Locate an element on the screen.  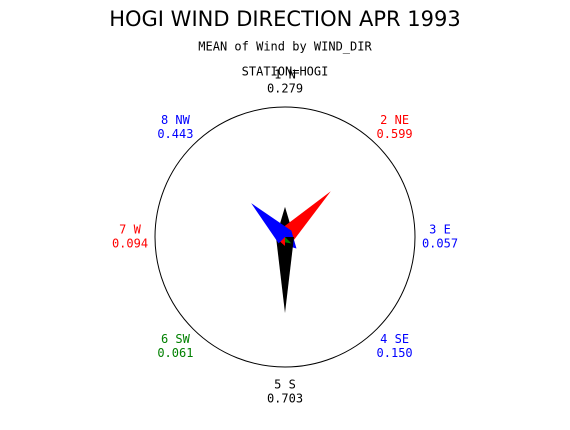
value-label: 0.150 is located at coordinates (395, 353).